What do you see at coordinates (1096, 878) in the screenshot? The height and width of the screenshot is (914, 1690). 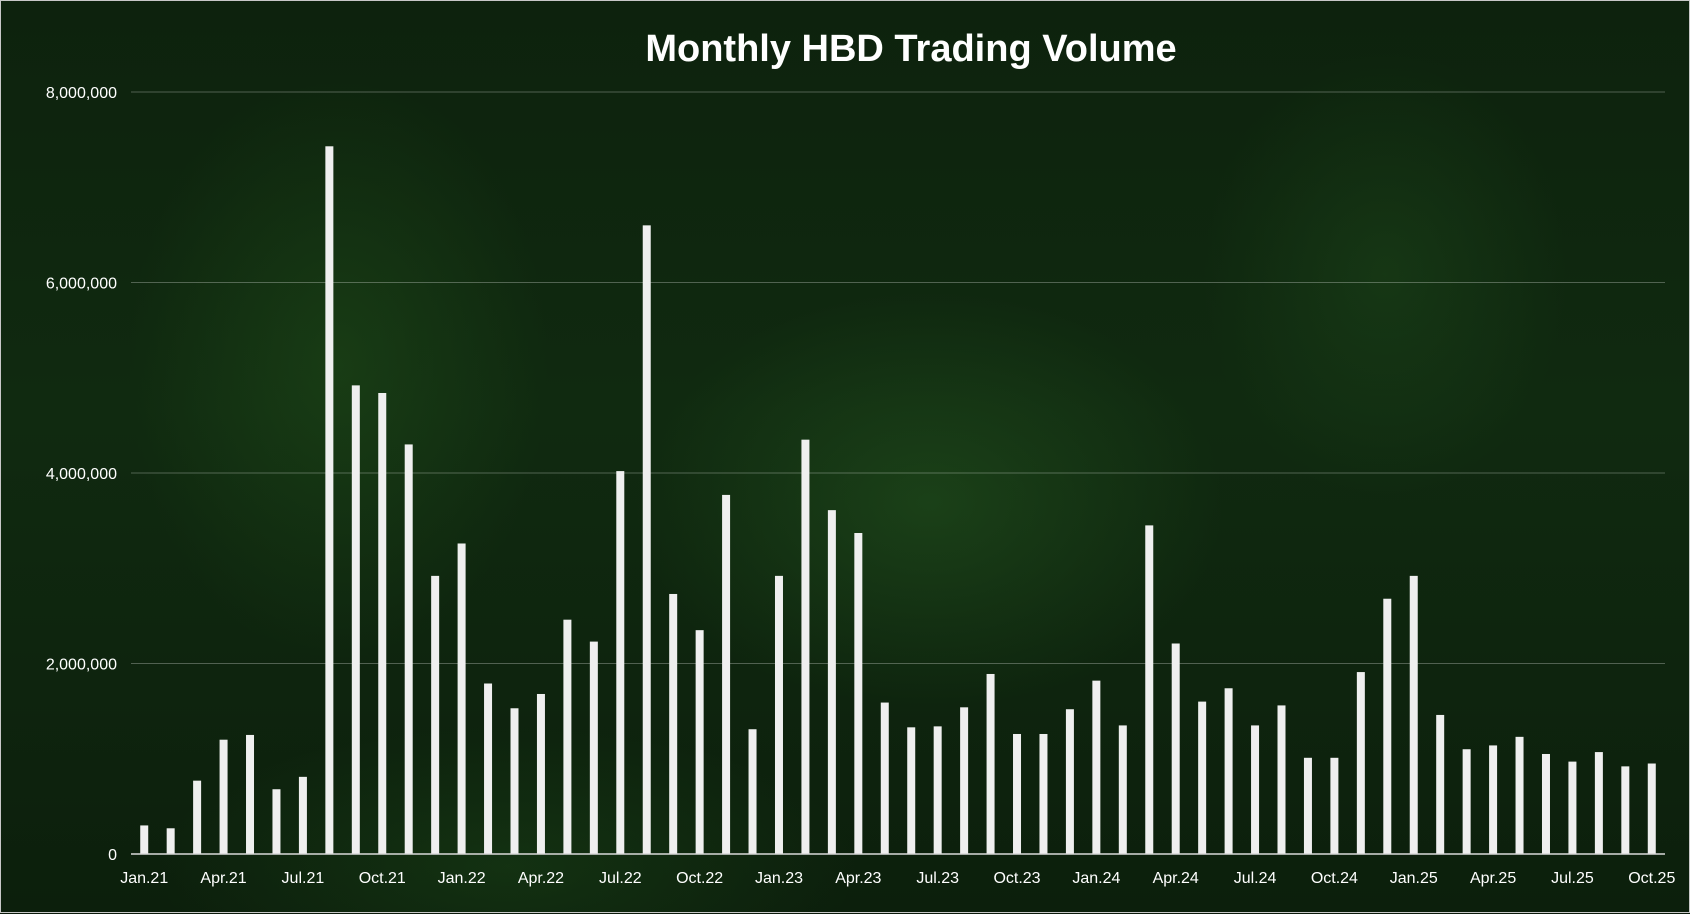 I see `x-tick-label: Jan.24` at bounding box center [1096, 878].